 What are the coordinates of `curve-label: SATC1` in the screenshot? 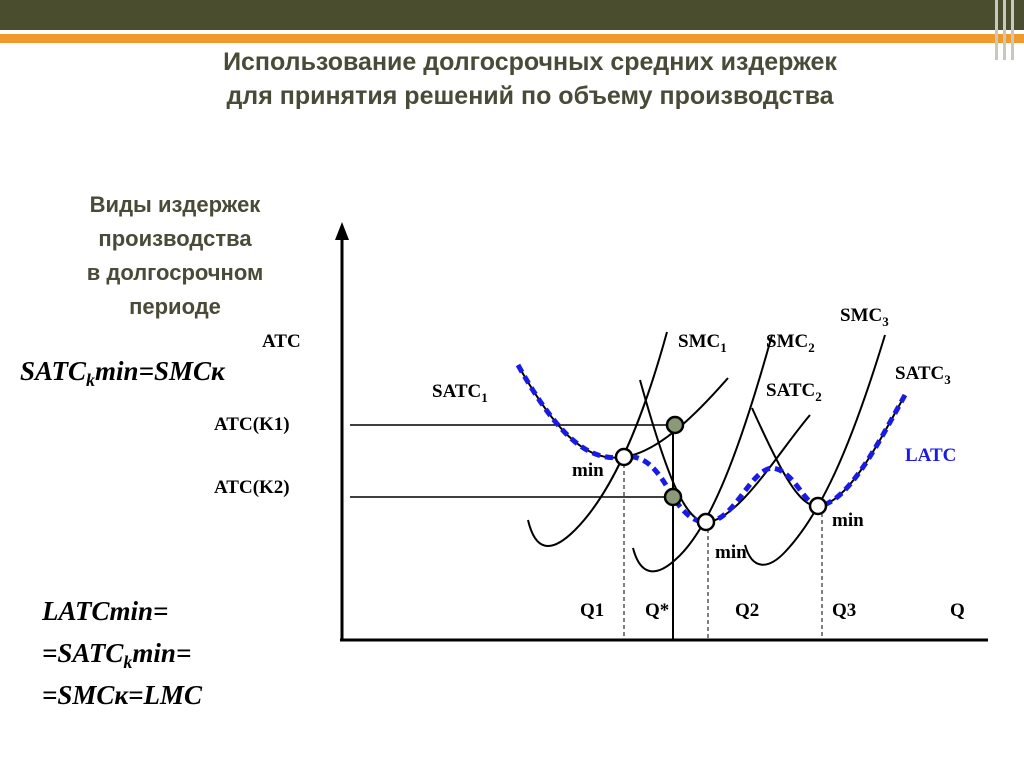 It's located at (460, 393).